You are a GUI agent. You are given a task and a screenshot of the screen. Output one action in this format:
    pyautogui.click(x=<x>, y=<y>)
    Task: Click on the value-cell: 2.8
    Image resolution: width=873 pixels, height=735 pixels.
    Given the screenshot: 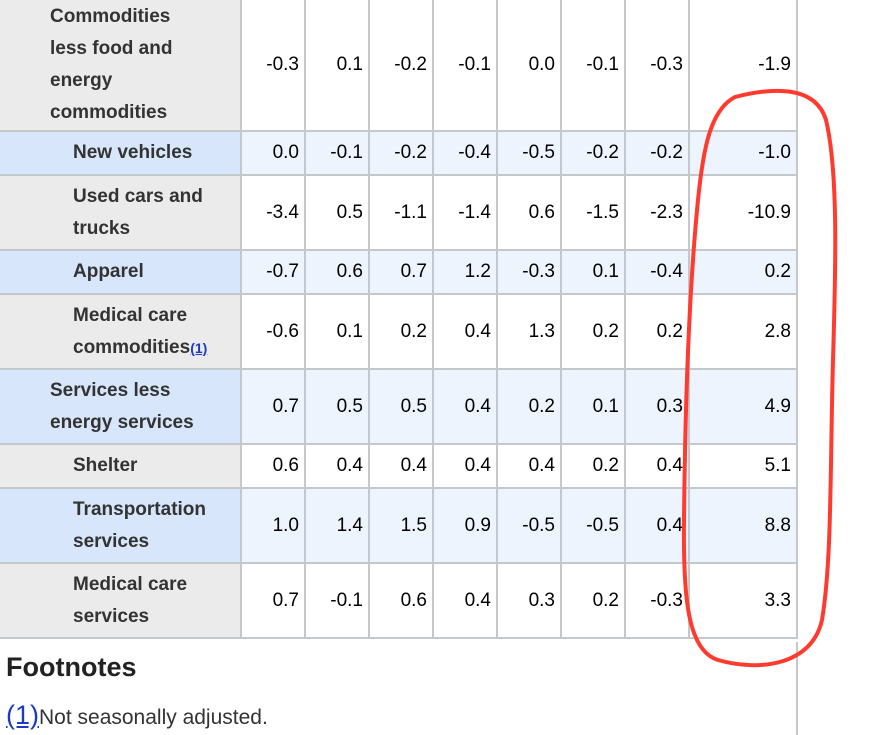 What is the action you would take?
    pyautogui.click(x=744, y=331)
    